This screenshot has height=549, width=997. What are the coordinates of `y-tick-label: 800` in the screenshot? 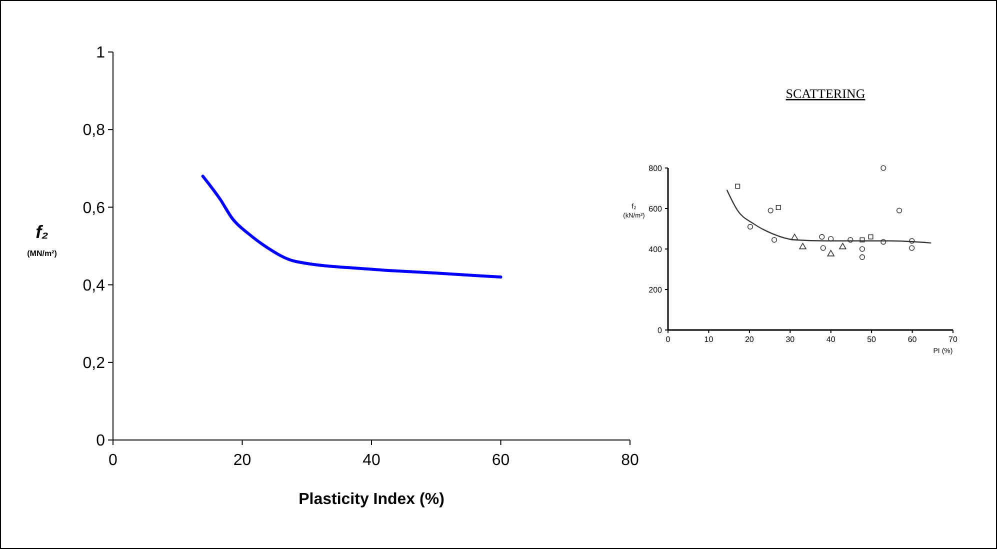 It's located at (655, 168).